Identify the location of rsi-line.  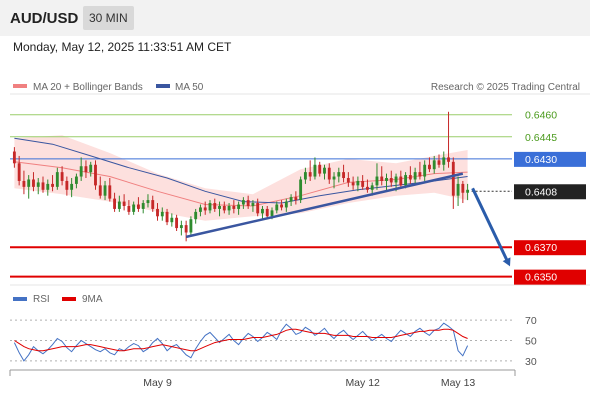
(241, 342).